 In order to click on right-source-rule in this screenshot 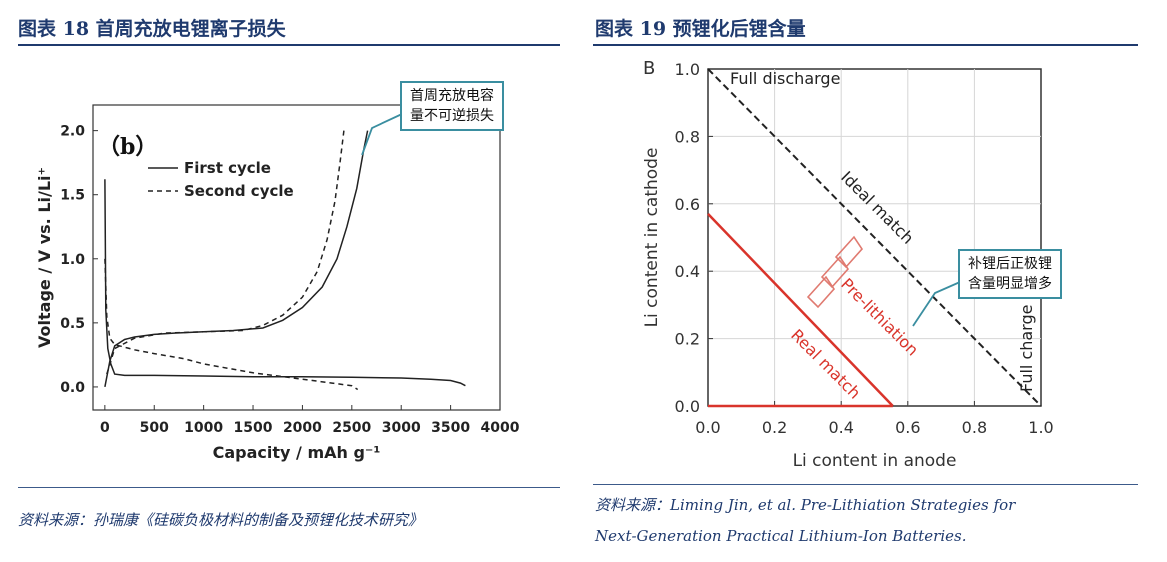, I will do `click(865, 484)`.